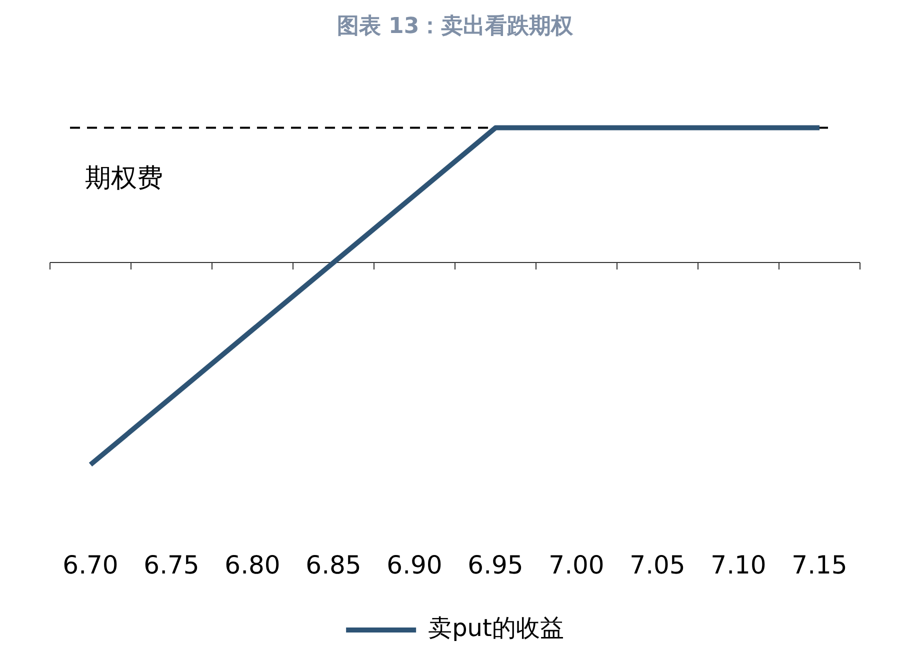  I want to click on x-tick-label: 7.00, so click(576, 565).